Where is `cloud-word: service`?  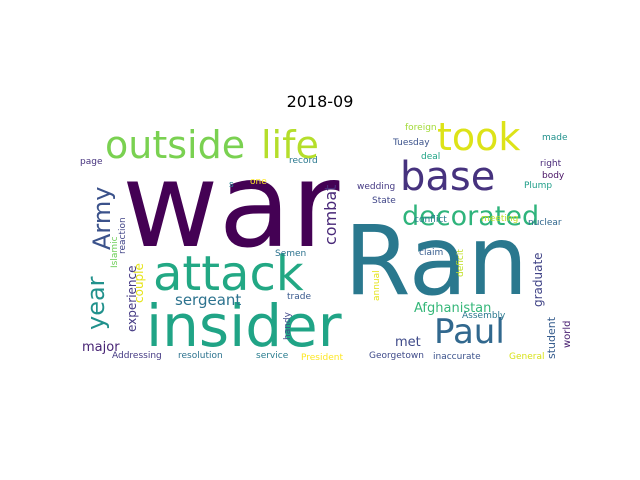
cloud-word: service is located at coordinates (272, 356).